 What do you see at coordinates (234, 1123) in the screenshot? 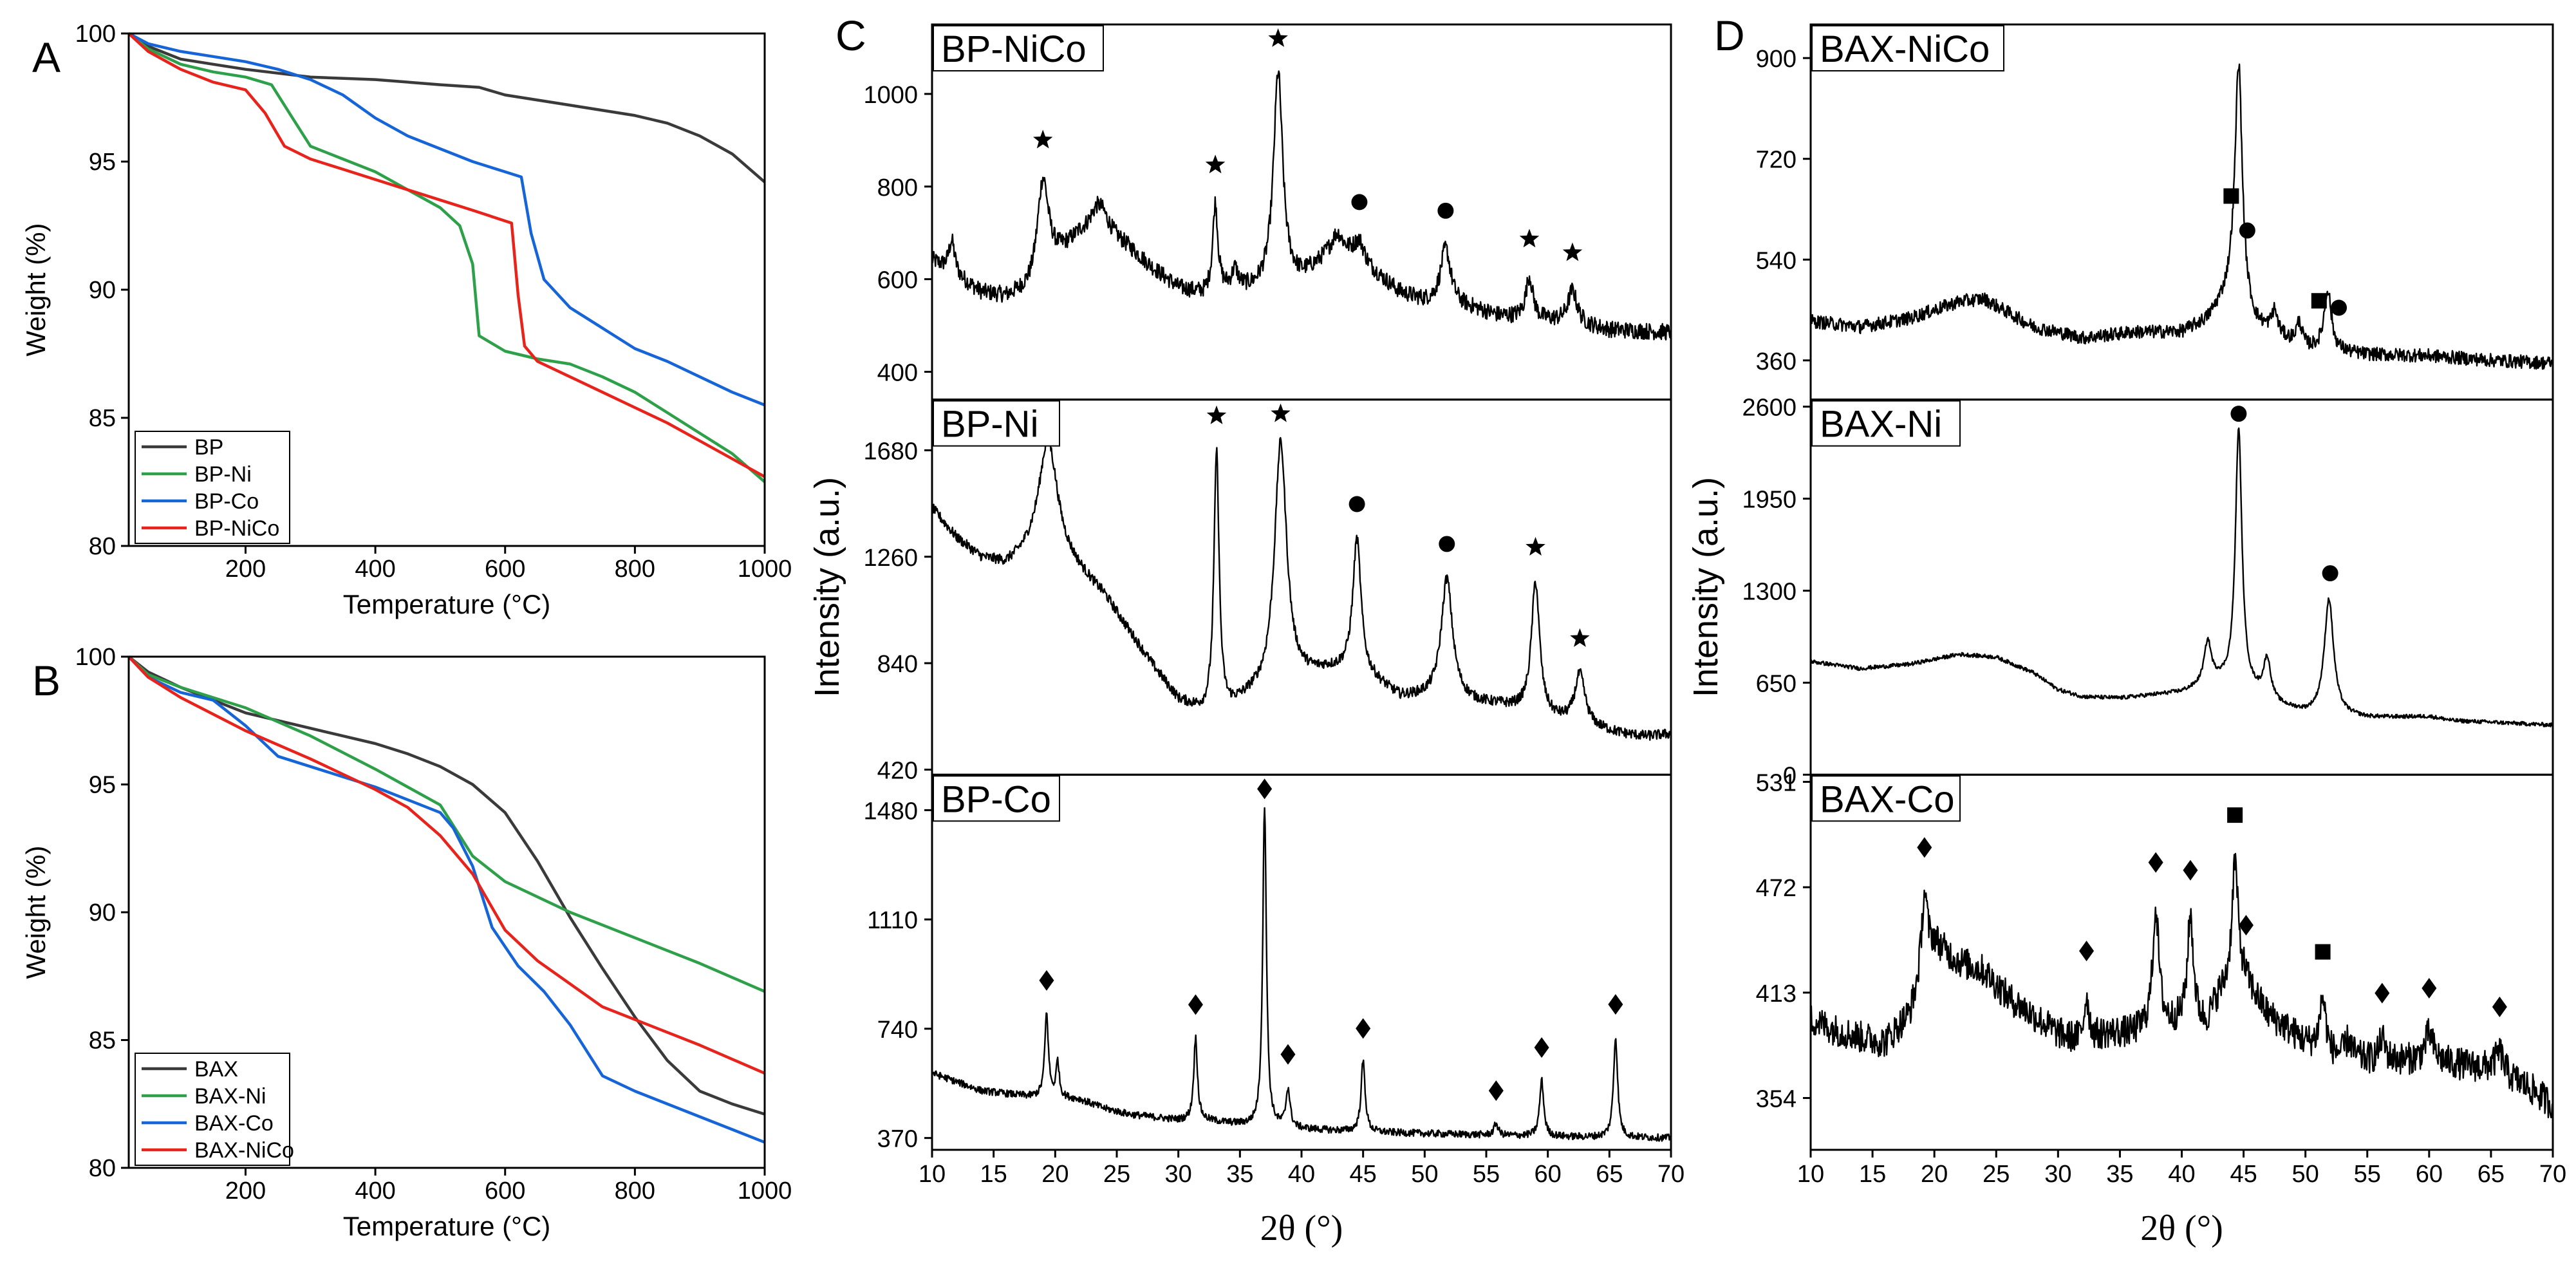
I see `legend-label: BAX-Co` at bounding box center [234, 1123].